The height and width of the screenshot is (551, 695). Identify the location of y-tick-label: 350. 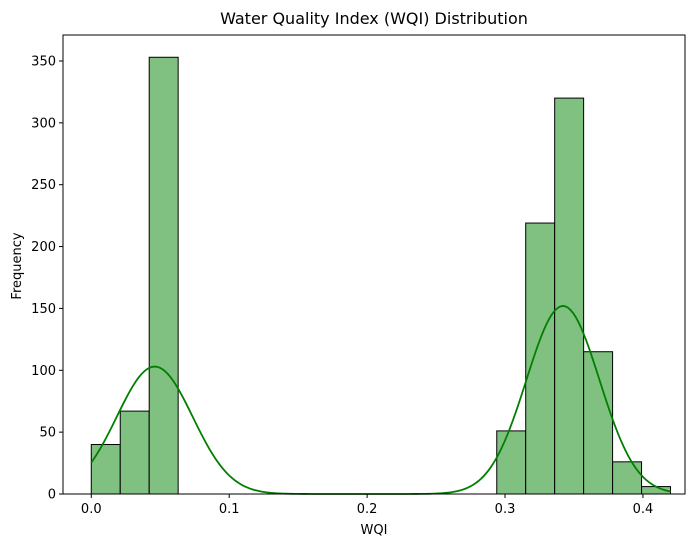
(43, 61).